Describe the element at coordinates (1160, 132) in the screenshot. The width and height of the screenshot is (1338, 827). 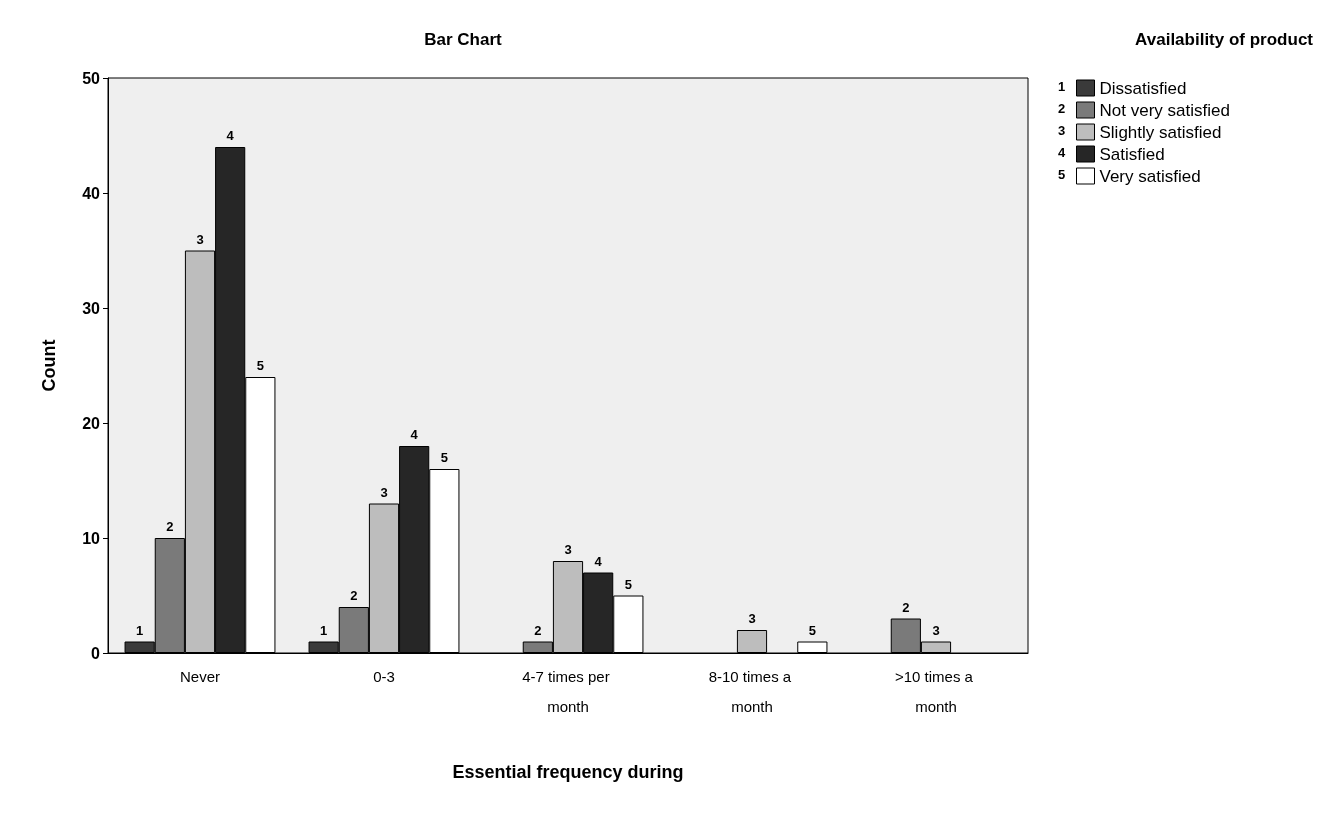
I see `legend-label: Slightly satisfied` at that location.